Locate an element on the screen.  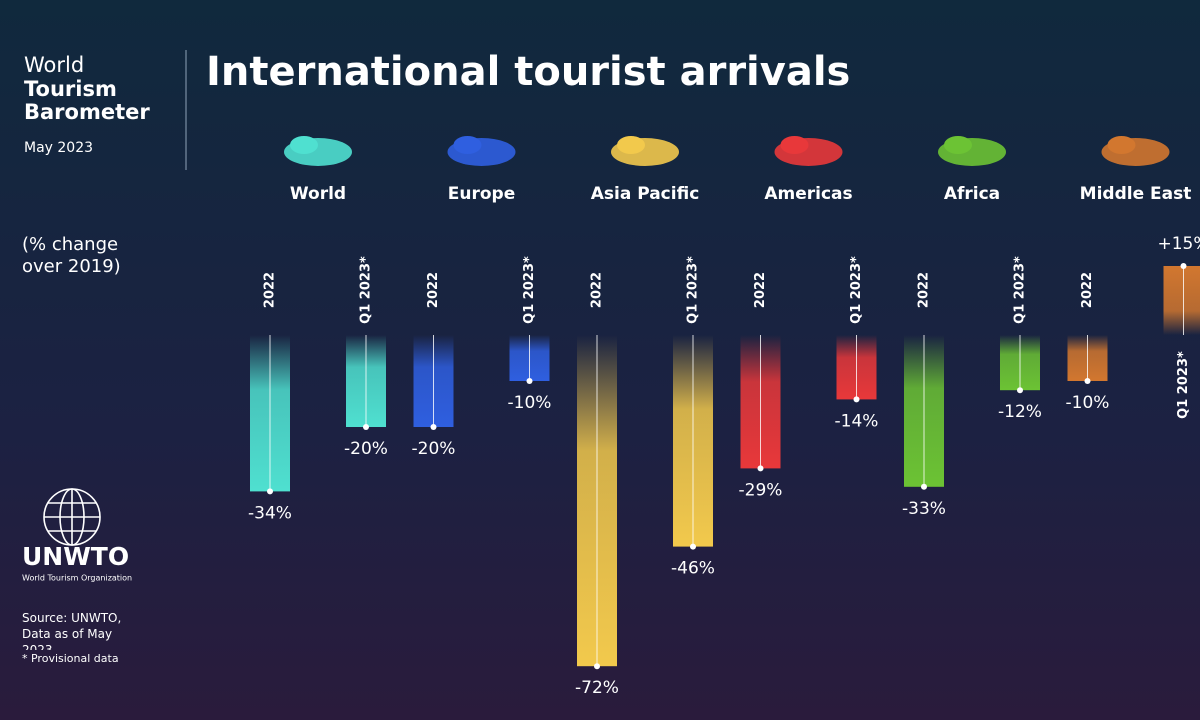
value-label: -33% is located at coordinates (924, 509).